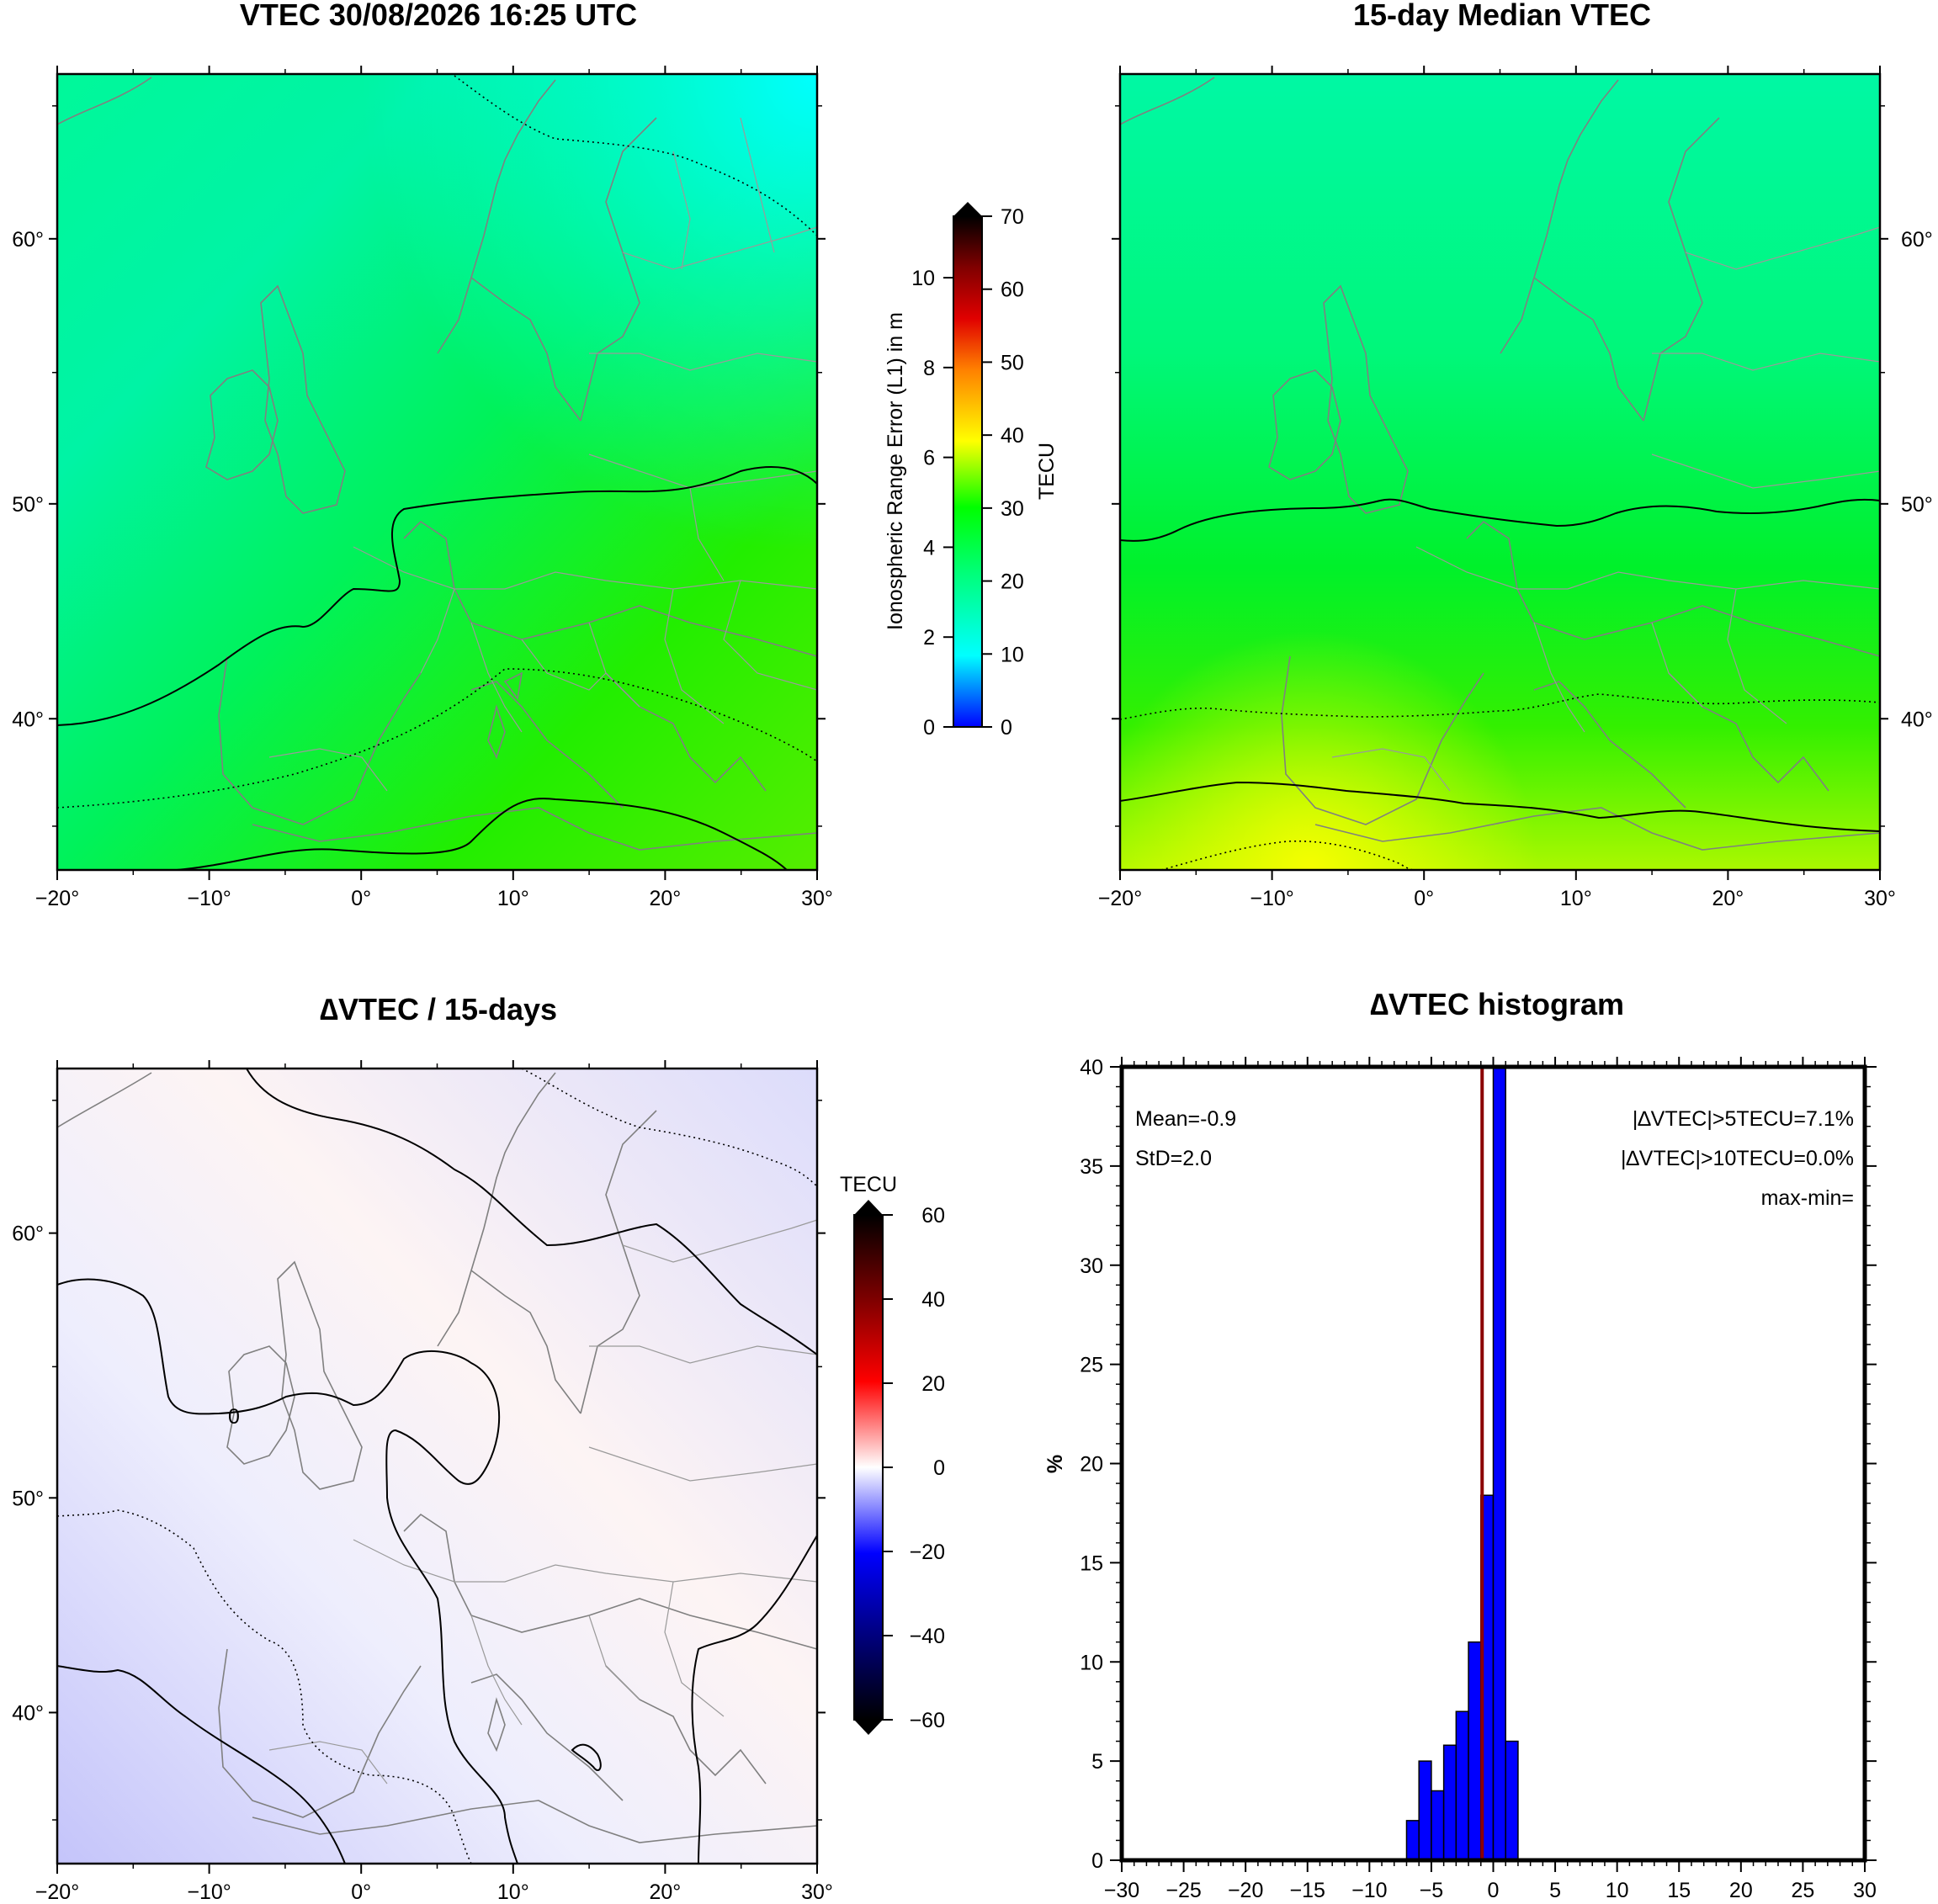  Describe the element at coordinates (933, 1300) in the screenshot. I see `cb-delta-tick-label: 40` at that location.